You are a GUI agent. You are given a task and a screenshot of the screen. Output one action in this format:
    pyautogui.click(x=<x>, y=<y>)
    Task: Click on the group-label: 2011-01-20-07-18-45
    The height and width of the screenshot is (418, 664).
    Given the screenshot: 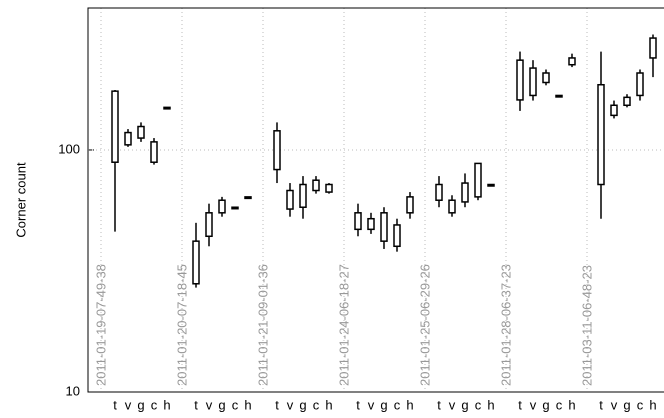 What is the action you would take?
    pyautogui.click(x=181, y=325)
    